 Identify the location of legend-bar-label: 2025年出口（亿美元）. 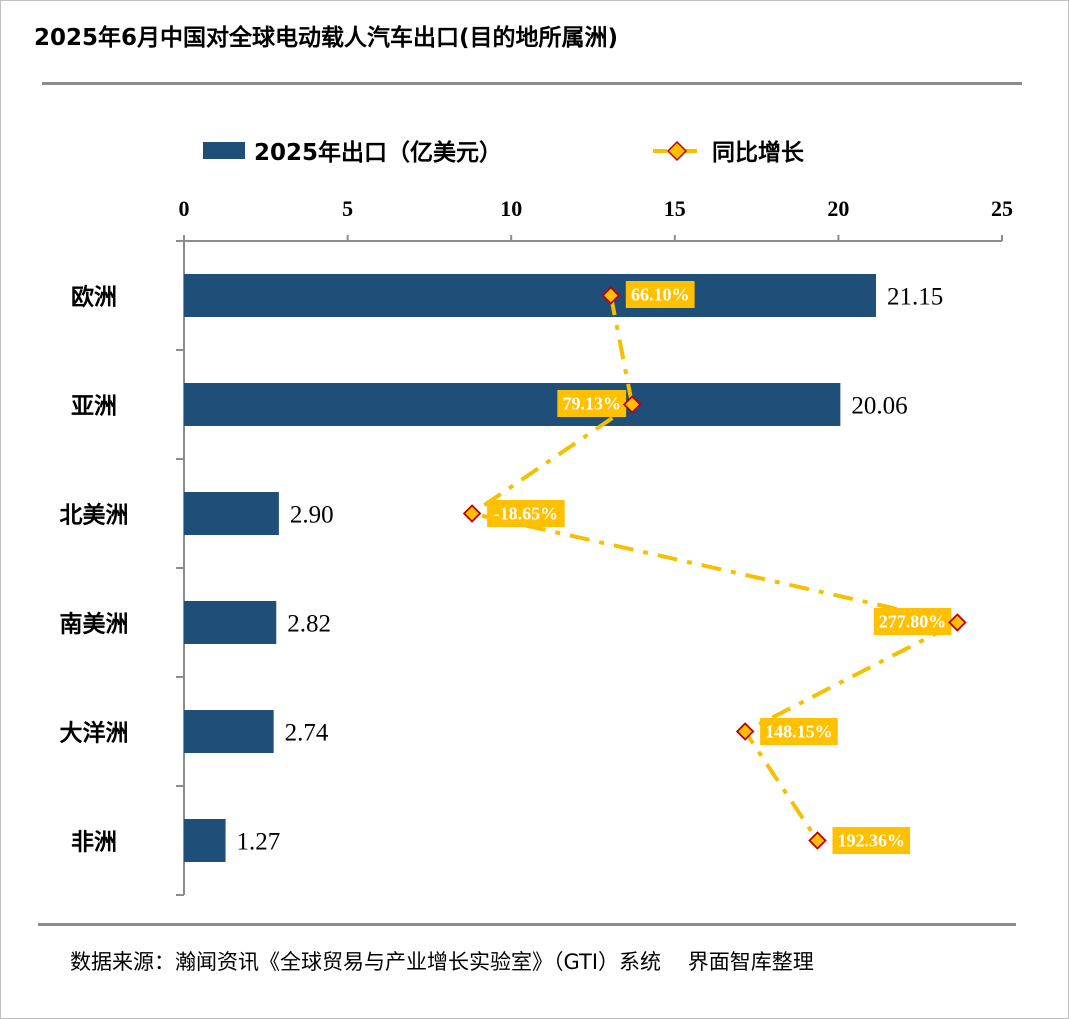
(378, 152).